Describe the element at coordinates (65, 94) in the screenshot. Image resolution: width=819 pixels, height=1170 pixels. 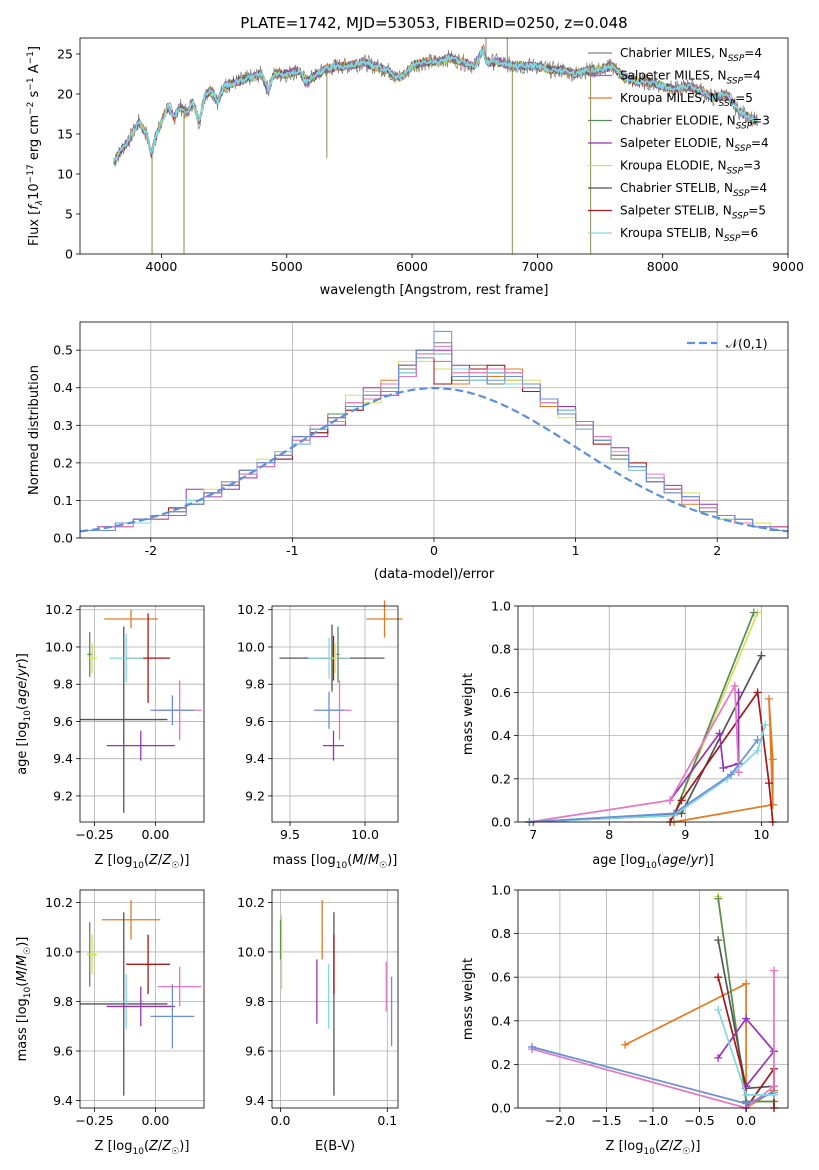
I see `y-tick-label: 20` at that location.